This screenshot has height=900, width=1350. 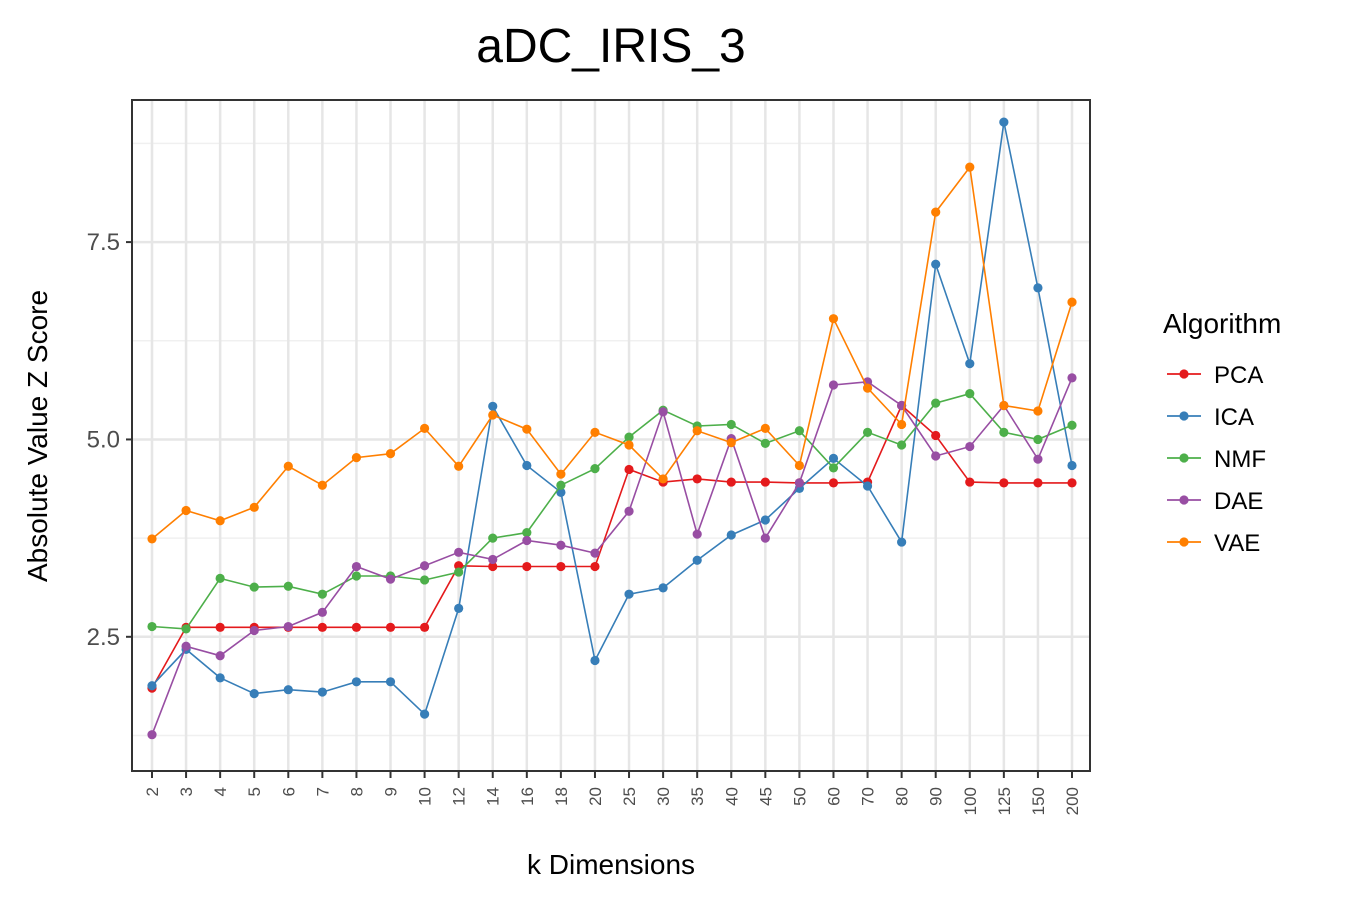 I want to click on legend-label-nmf: NMF, so click(x=1240, y=459).